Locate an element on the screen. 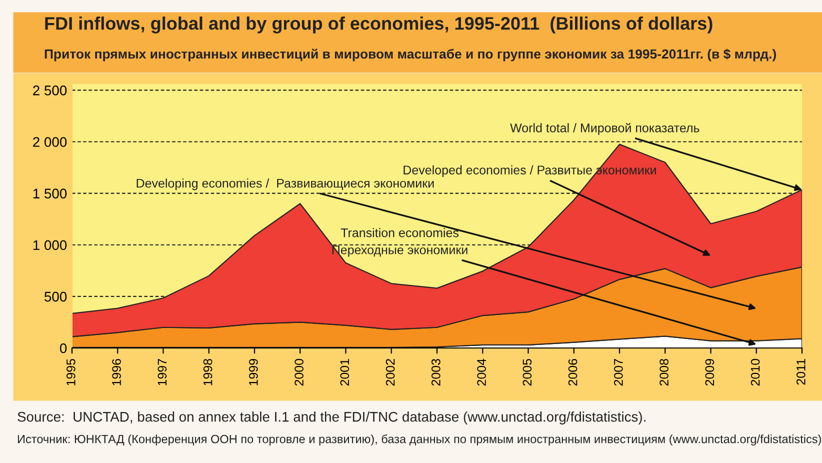 The width and height of the screenshot is (822, 463). x-tick-label: 2010 is located at coordinates (755, 372).